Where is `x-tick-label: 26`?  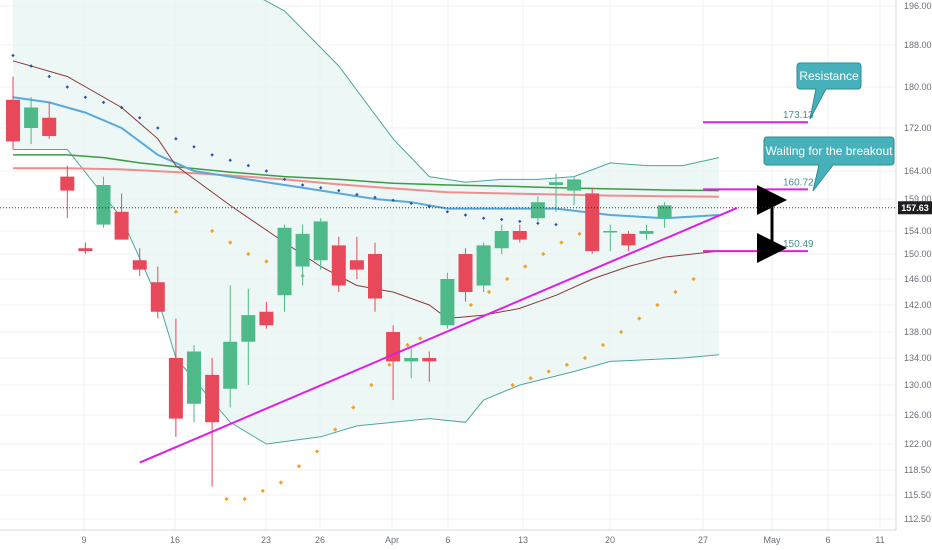 x-tick-label: 26 is located at coordinates (320, 540).